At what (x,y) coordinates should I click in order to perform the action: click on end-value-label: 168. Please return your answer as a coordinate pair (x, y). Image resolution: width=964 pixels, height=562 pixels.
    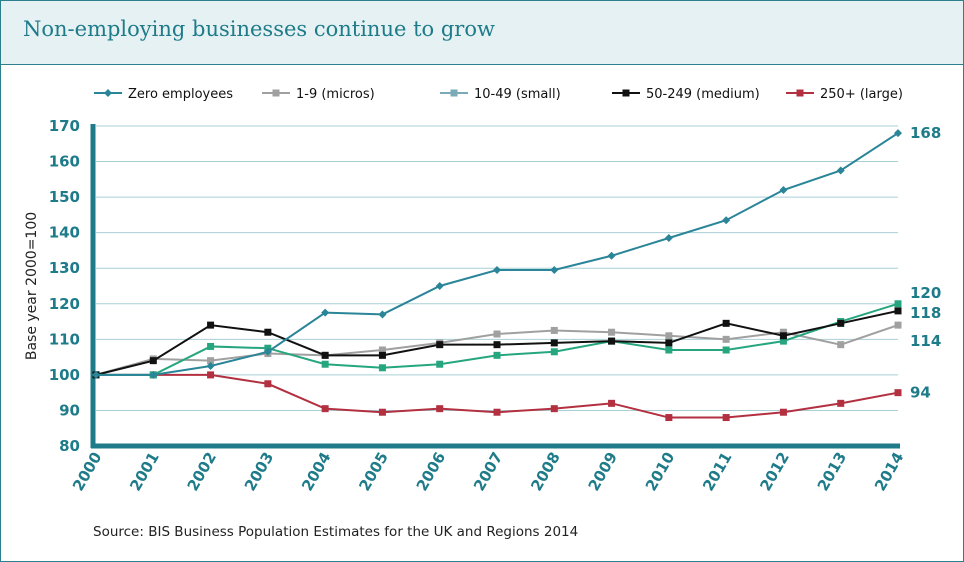
    Looking at the image, I should click on (925, 133).